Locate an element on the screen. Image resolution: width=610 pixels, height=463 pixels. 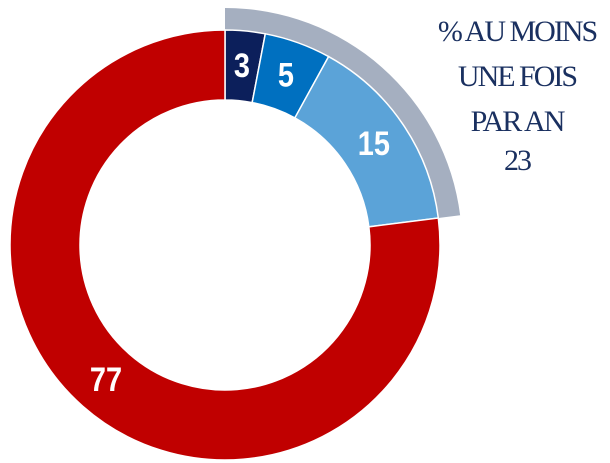
annotation-text: % AU MOINS is located at coordinates (517, 31).